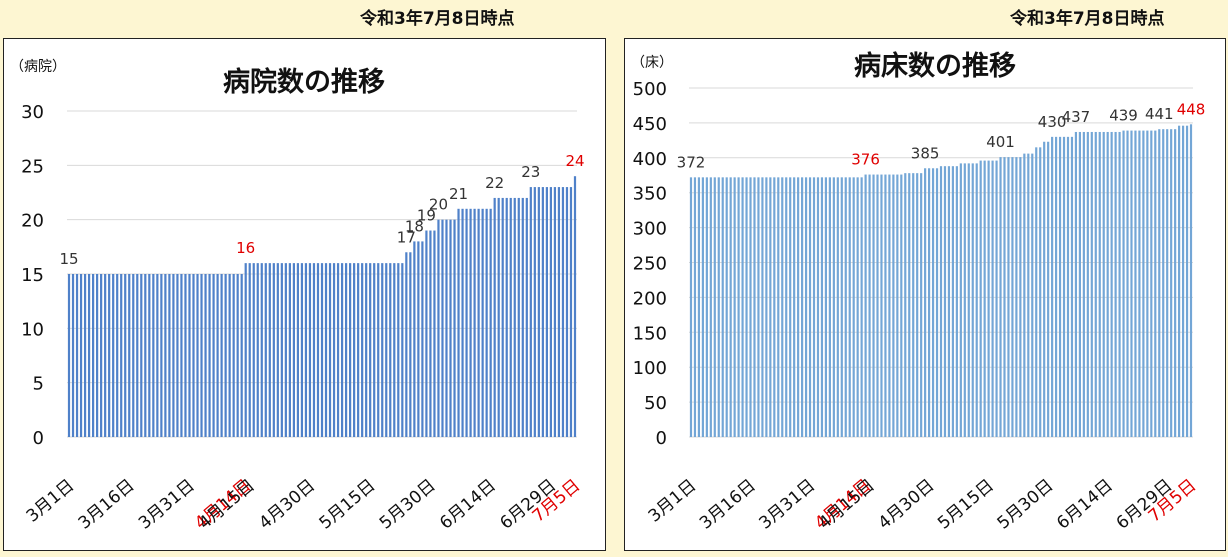 The image size is (1228, 557). Describe the element at coordinates (304, 82) in the screenshot. I see `hospital-chart-title: 病院数の推移` at that location.